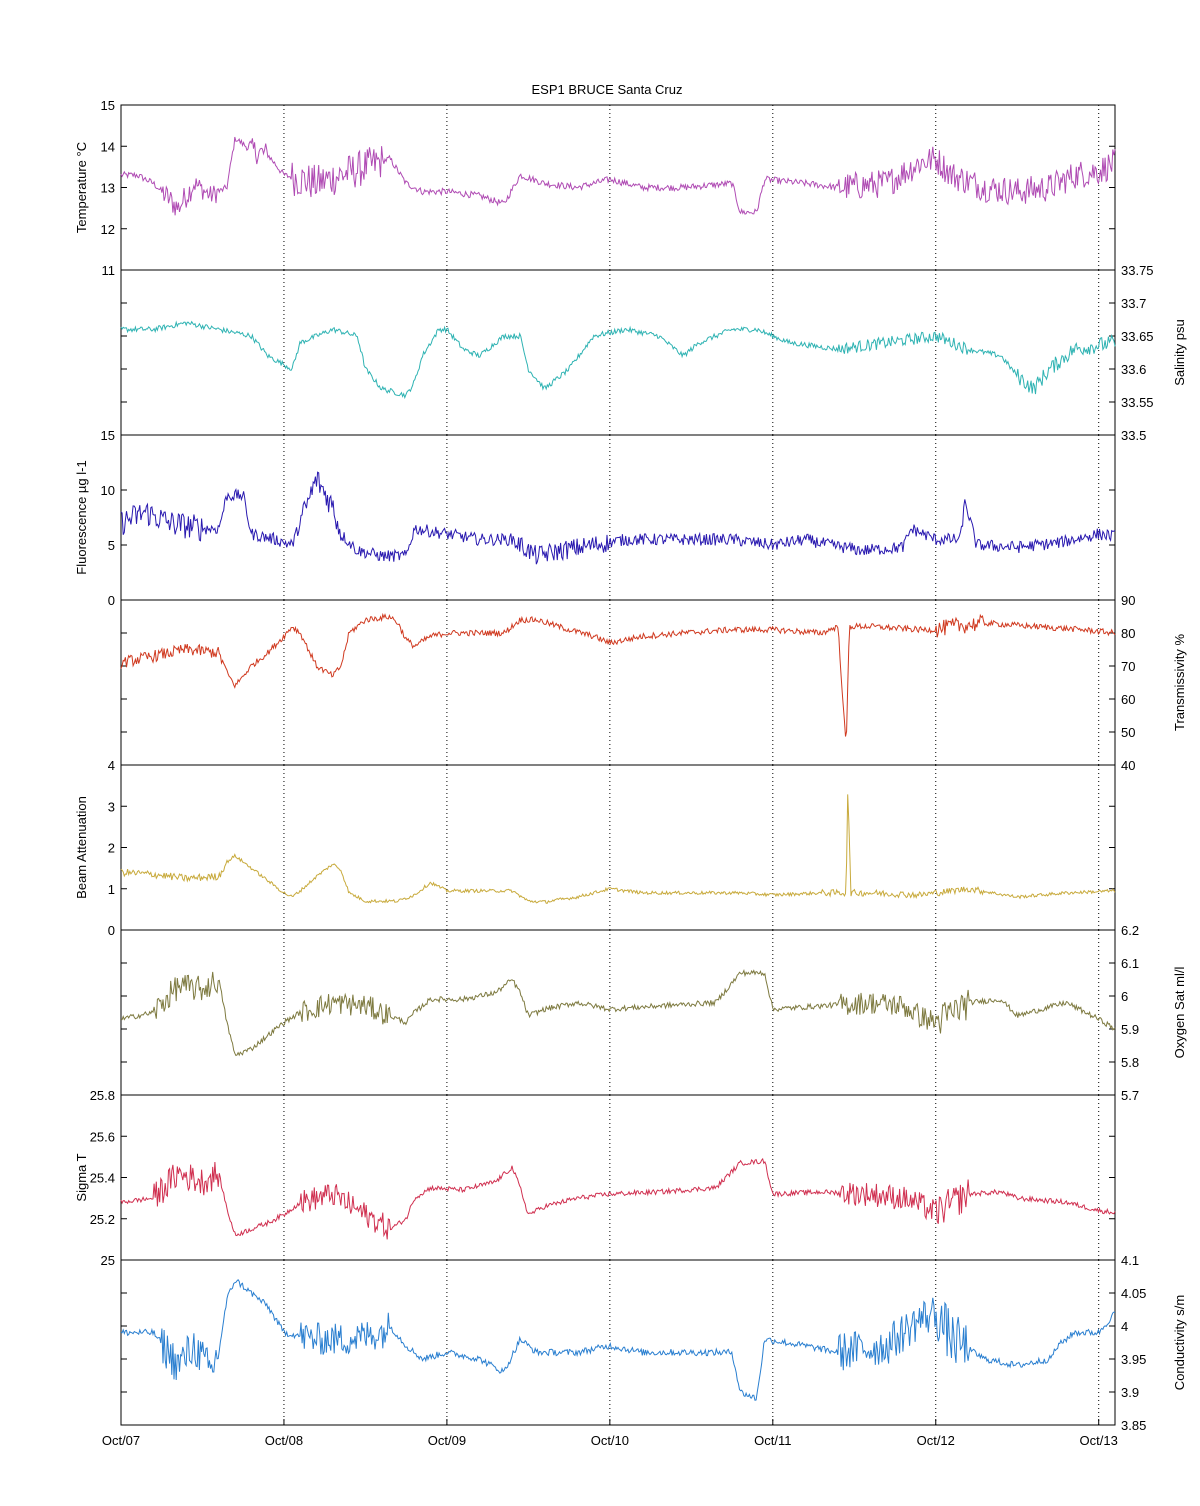 This screenshot has width=1200, height=1506. I want to click on y-tick-label: 5, so click(111, 545).